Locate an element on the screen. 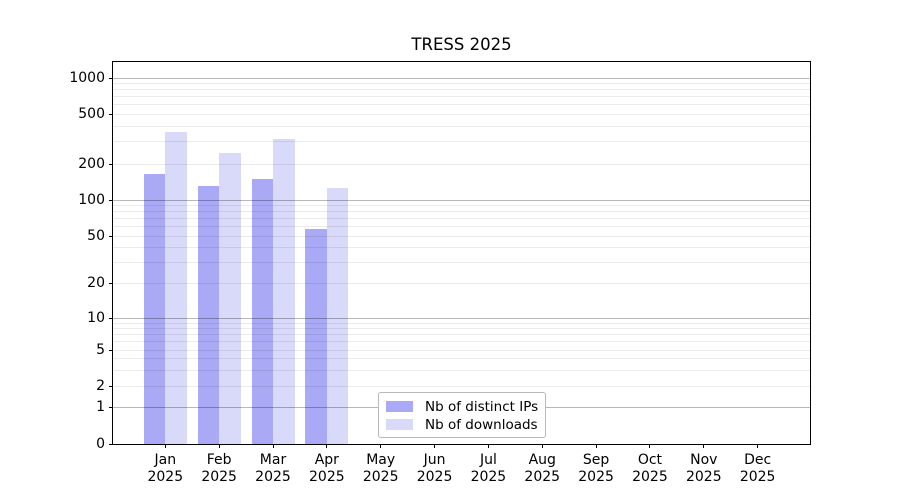 The height and width of the screenshot is (500, 900). x-tick-label: Feb 2025 is located at coordinates (219, 469).